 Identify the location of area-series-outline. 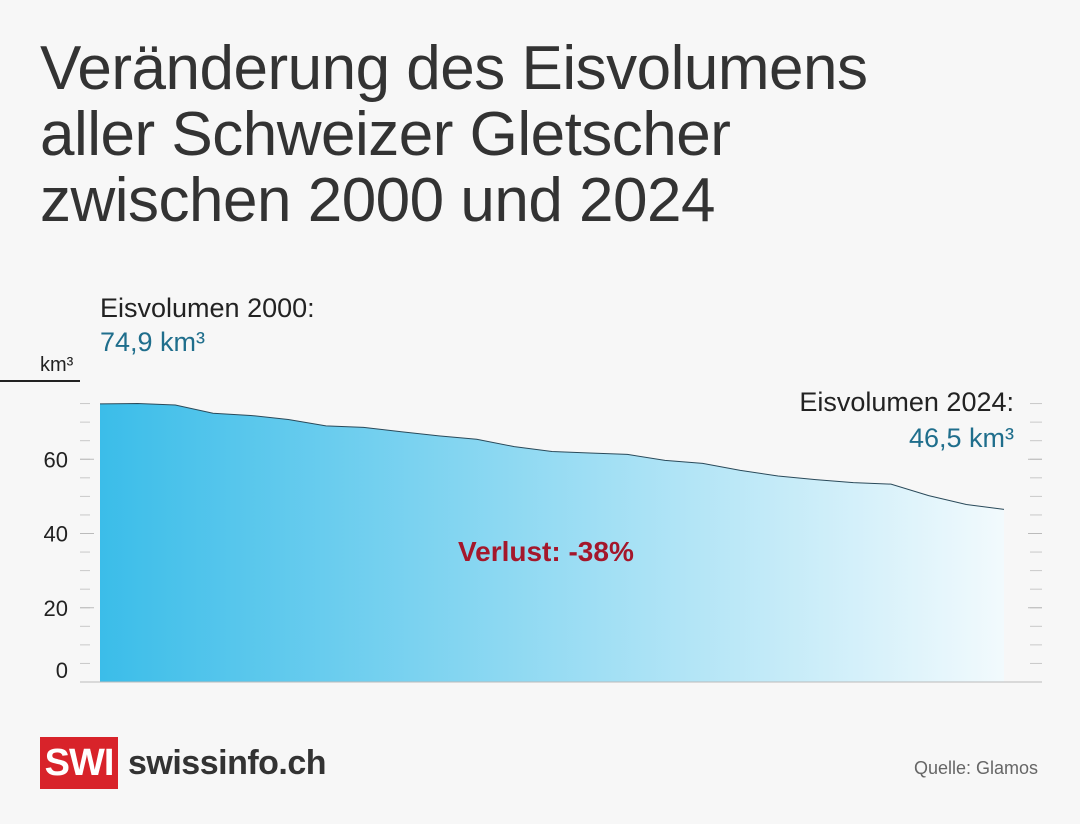
(552, 456).